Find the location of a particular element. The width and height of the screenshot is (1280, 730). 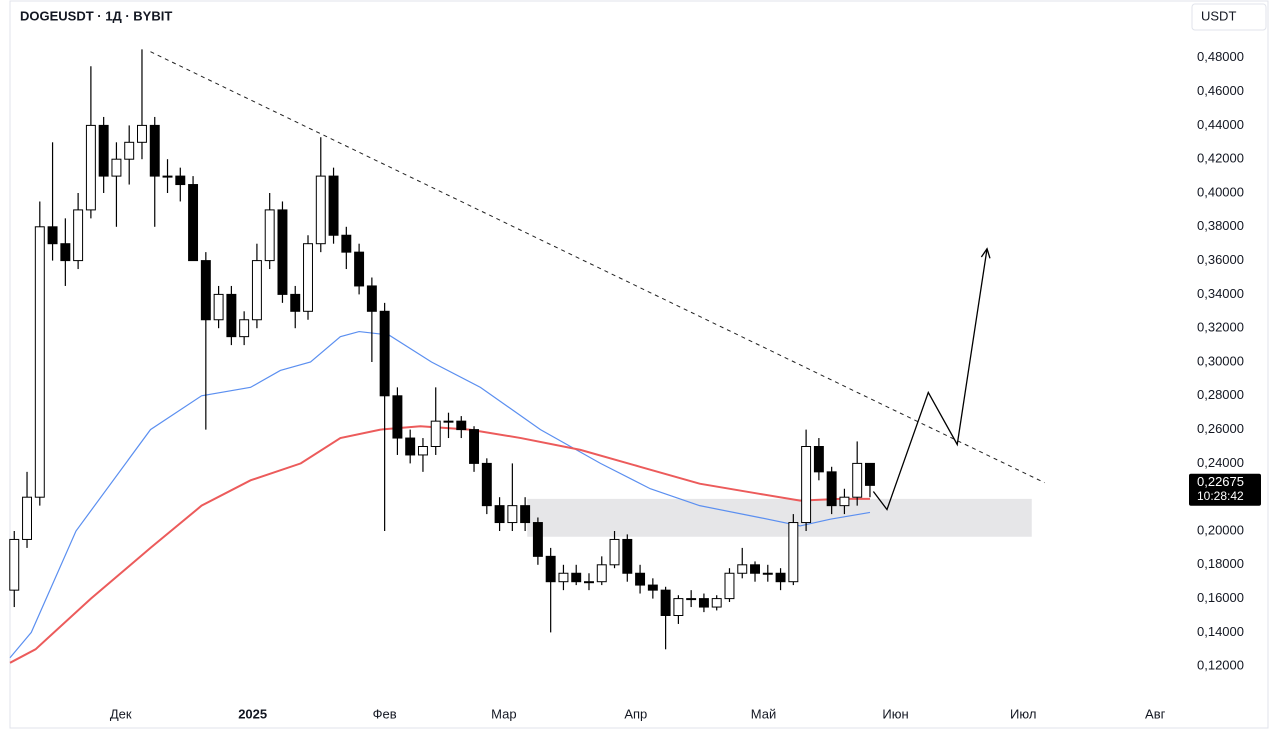

x-tick-label: Июн is located at coordinates (895, 713).